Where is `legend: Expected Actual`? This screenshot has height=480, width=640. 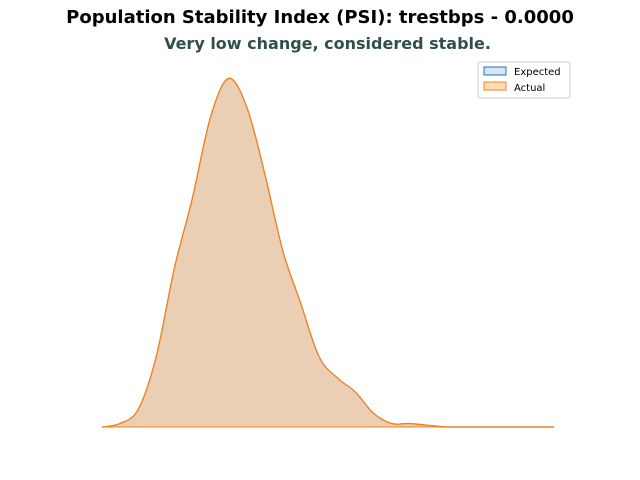 legend: Expected Actual is located at coordinates (524, 80).